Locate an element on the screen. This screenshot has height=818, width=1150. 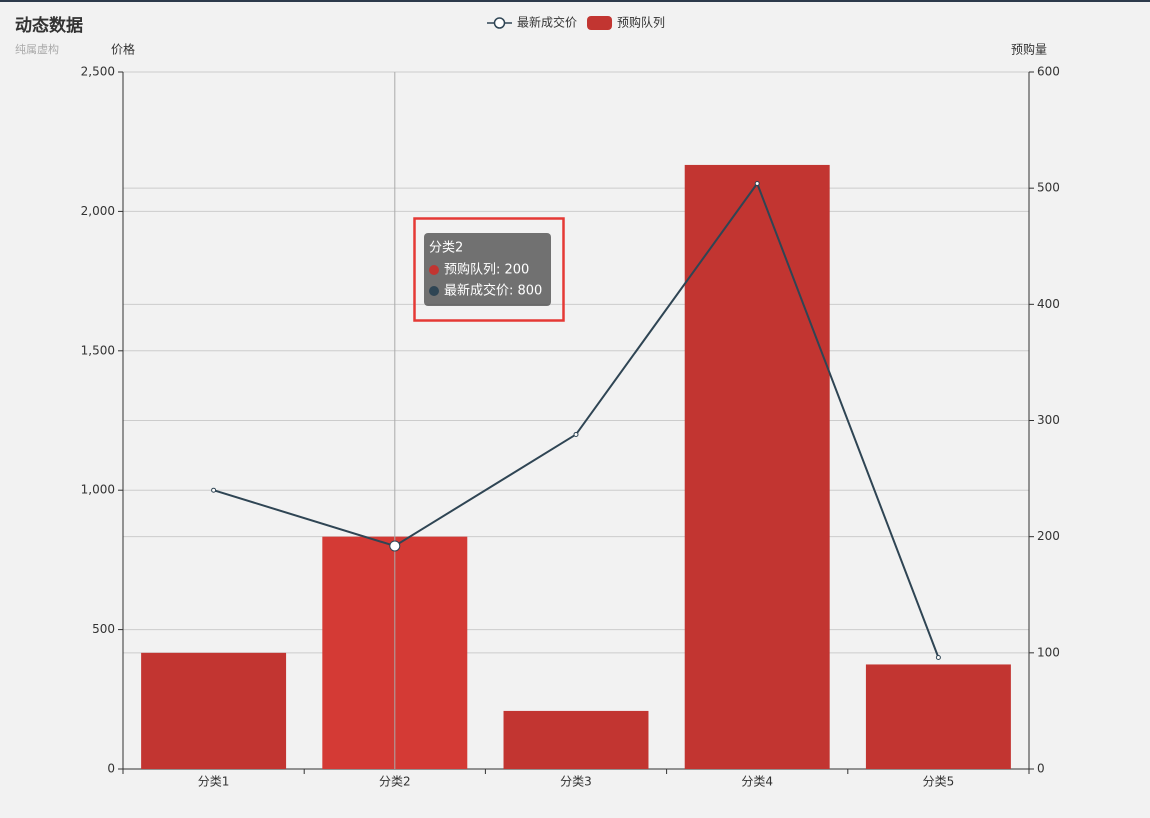
chart-title: 动态数据 is located at coordinates (49, 25).